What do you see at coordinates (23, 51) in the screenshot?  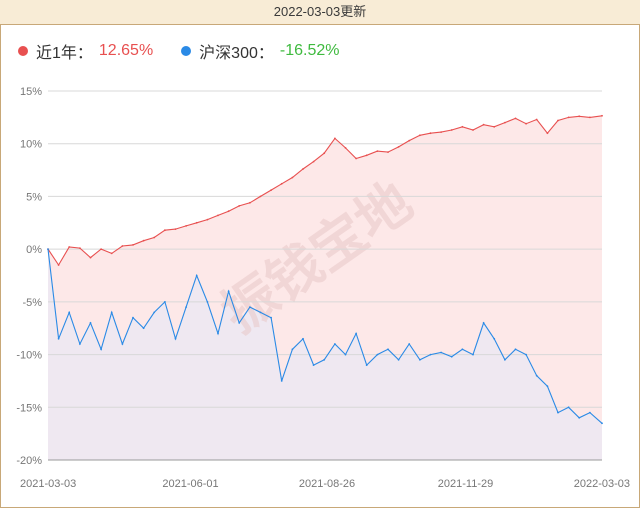 I see `legend-dot-red-icon` at bounding box center [23, 51].